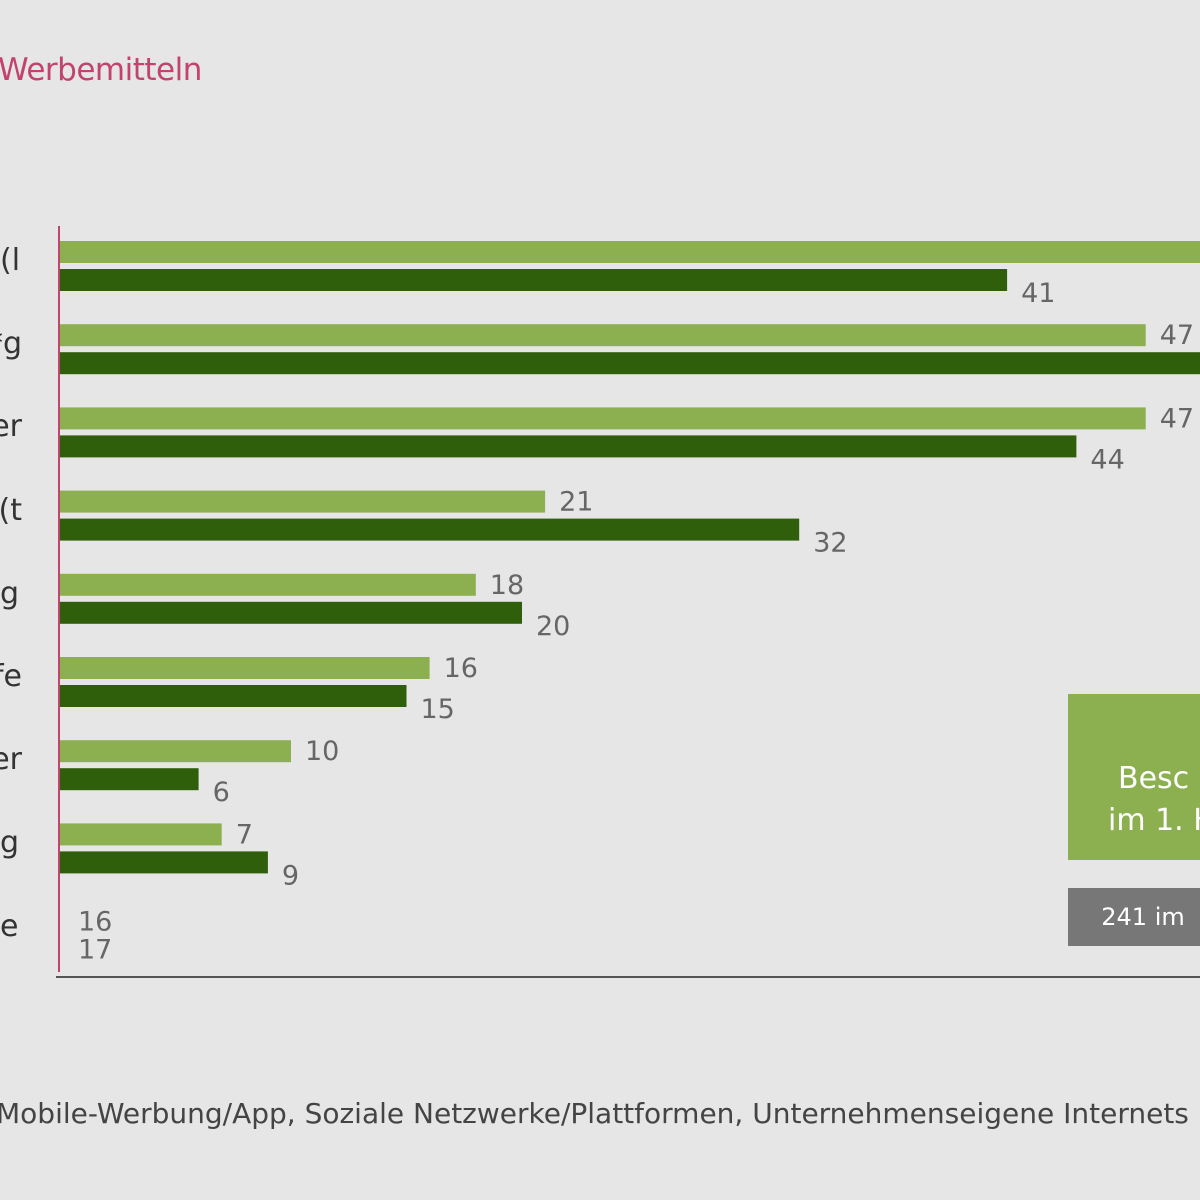  What do you see at coordinates (290, 875) in the screenshot?
I see `data-label: 9` at bounding box center [290, 875].